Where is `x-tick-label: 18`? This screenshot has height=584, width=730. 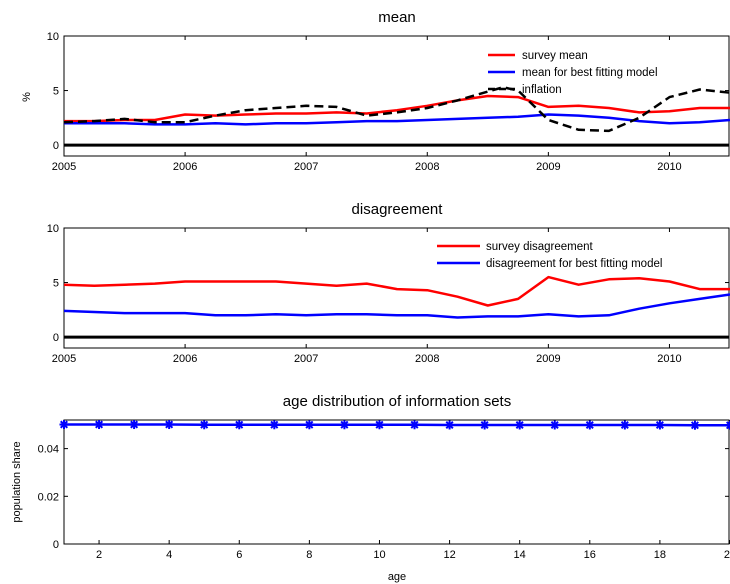
x-tick-label: 18 is located at coordinates (660, 555).